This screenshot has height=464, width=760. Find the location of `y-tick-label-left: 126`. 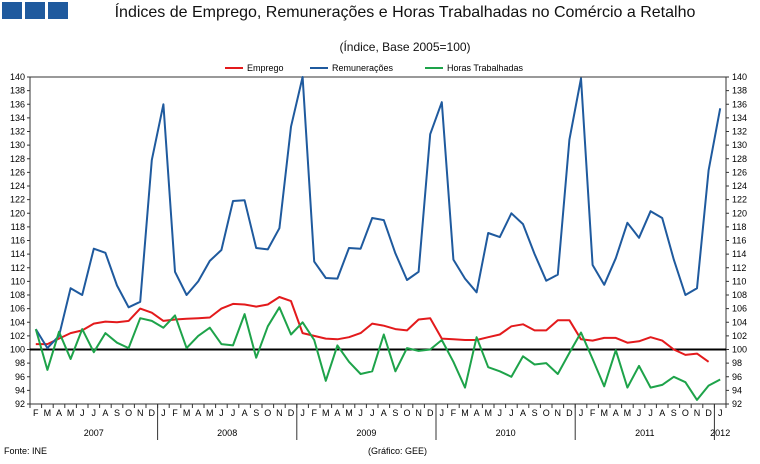

y-tick-label-left: 126 is located at coordinates (17, 172).